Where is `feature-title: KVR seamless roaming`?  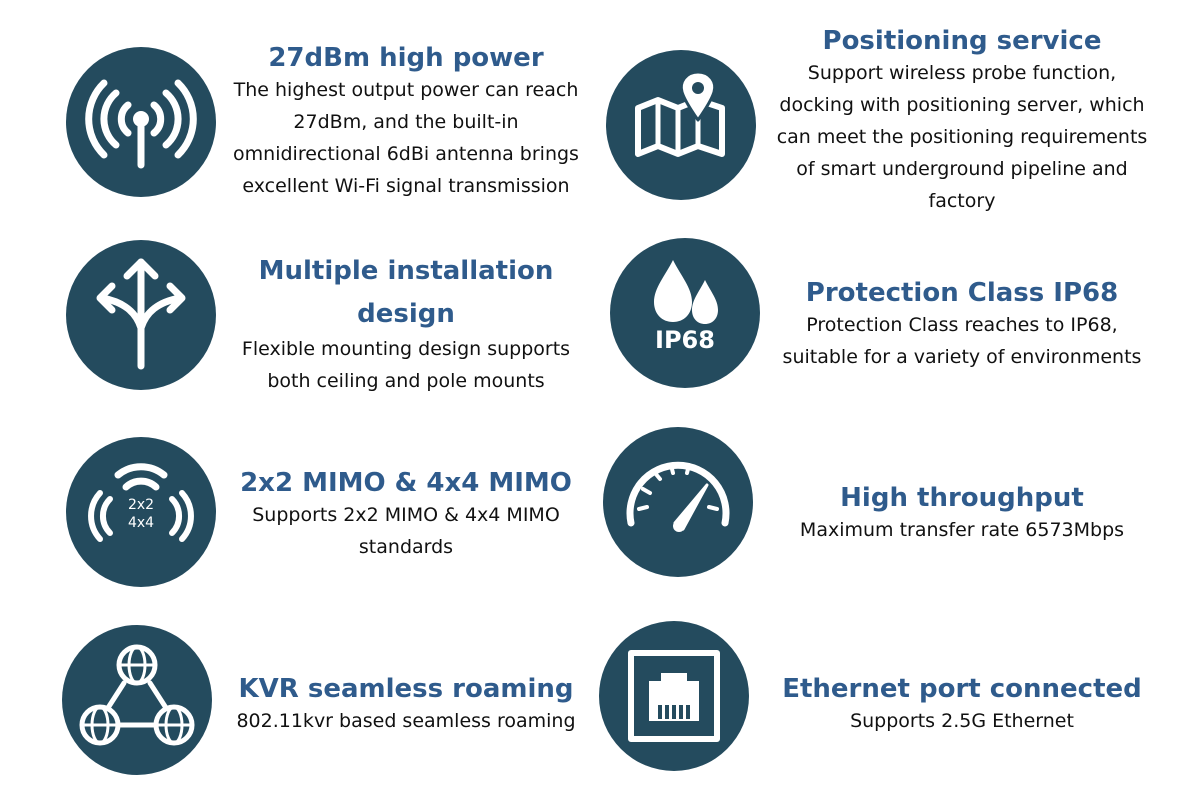 feature-title: KVR seamless roaming is located at coordinates (406, 689).